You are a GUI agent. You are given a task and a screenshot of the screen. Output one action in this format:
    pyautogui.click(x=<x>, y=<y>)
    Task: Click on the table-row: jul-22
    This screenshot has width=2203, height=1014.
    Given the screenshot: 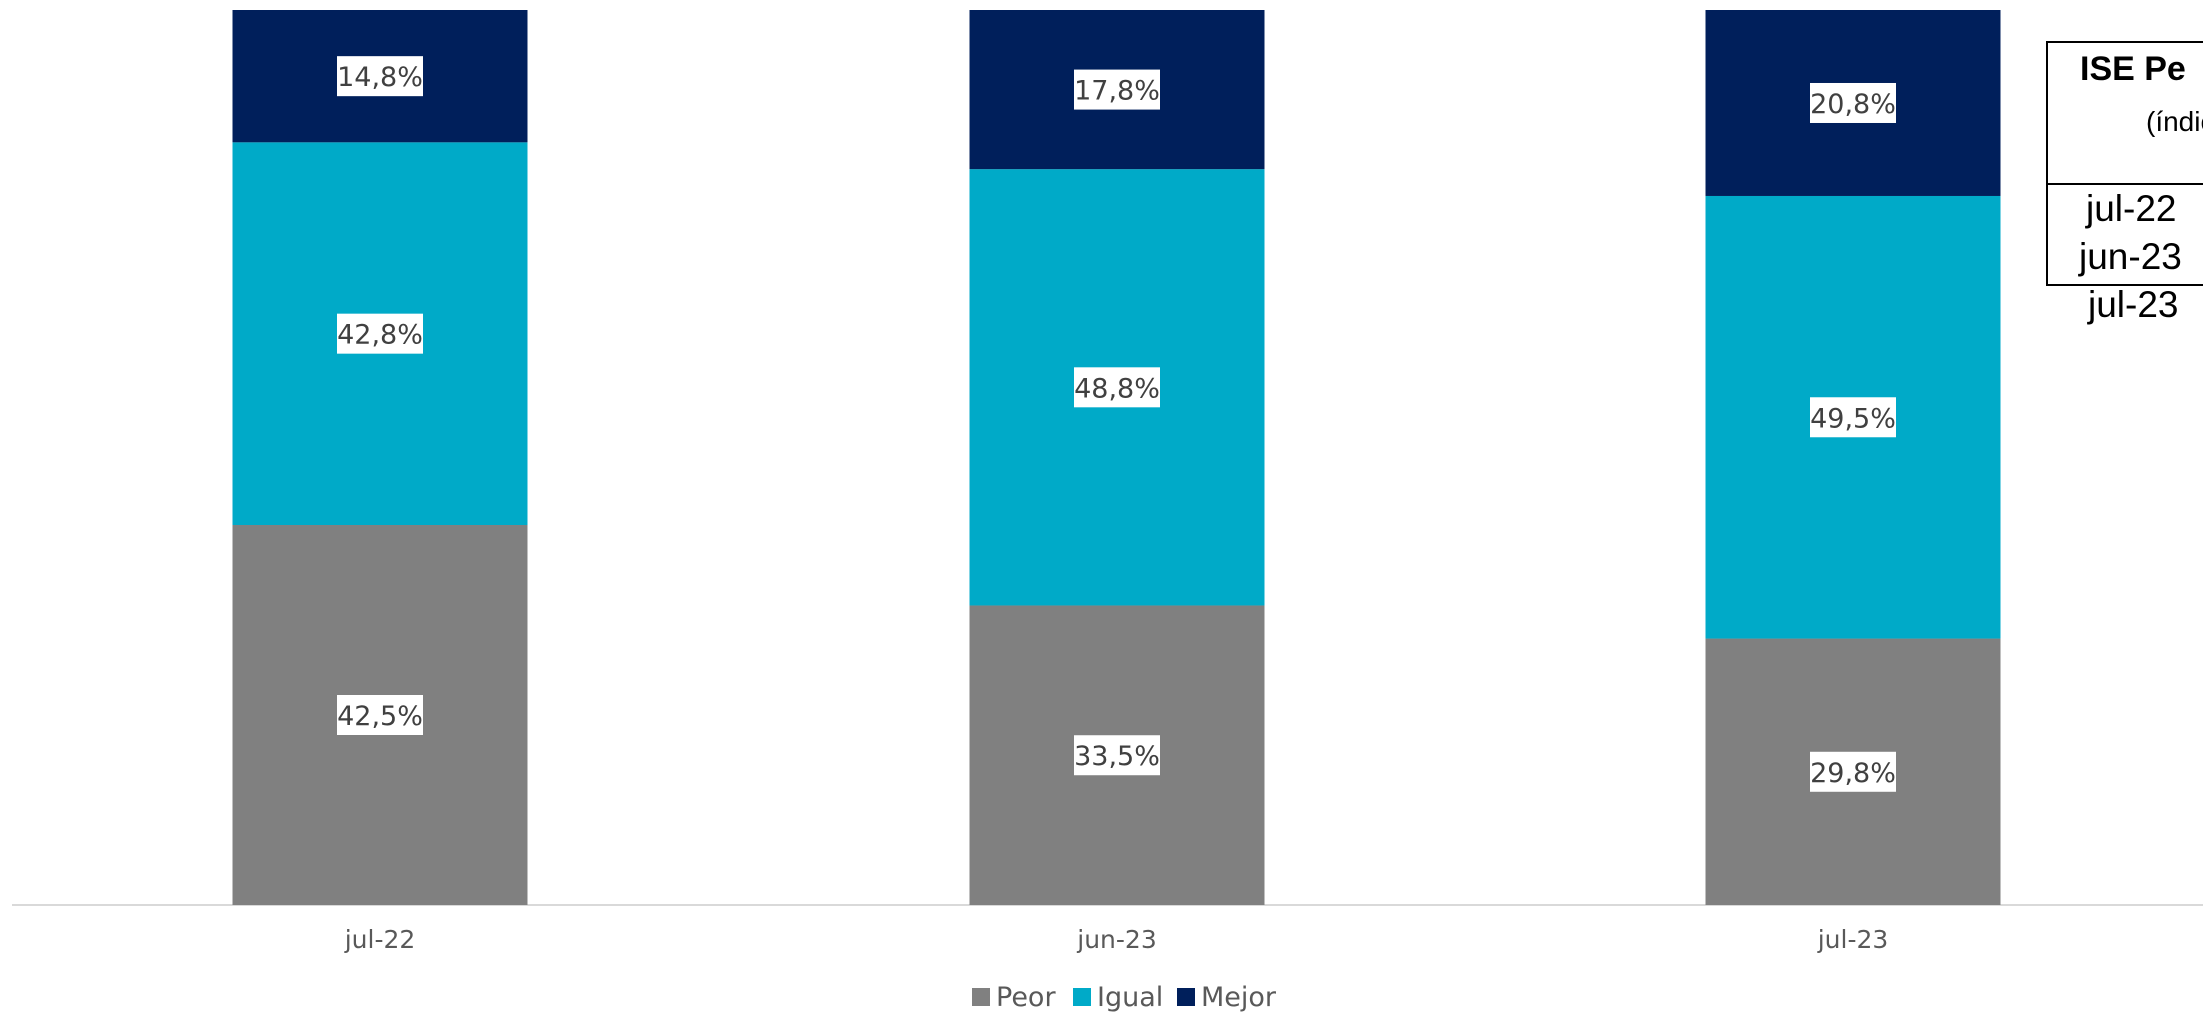 What is the action you would take?
    pyautogui.click(x=2131, y=208)
    